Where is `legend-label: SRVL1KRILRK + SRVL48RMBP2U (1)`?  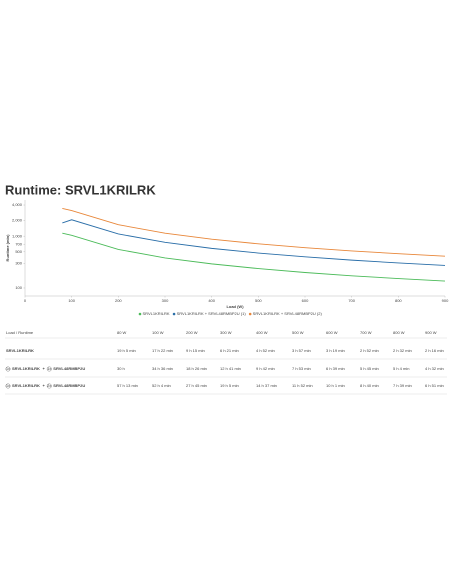
legend-label: SRVL1KRILRK + SRVL48RMBP2U (1) is located at coordinates (212, 313).